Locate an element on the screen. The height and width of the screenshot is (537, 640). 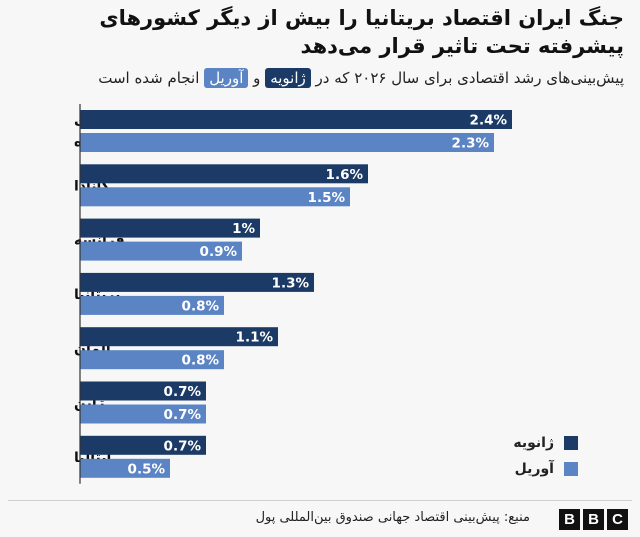
data-label: 1.1% is located at coordinates (255, 338).